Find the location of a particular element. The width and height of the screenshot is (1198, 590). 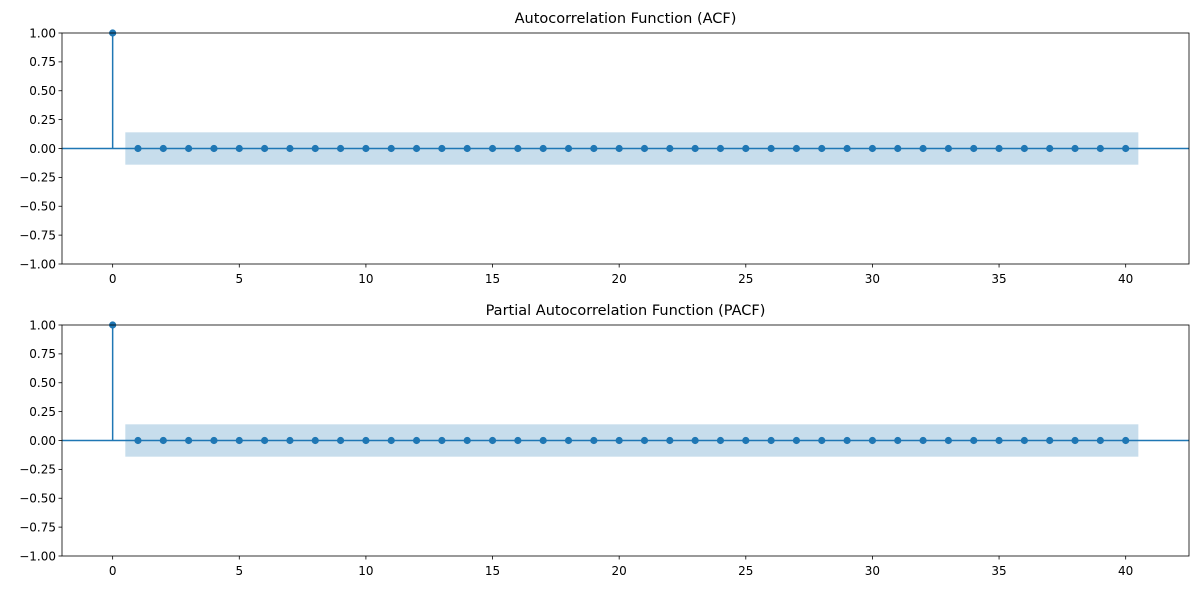

pacf-ytick-label: −0.75 is located at coordinates (37, 527).